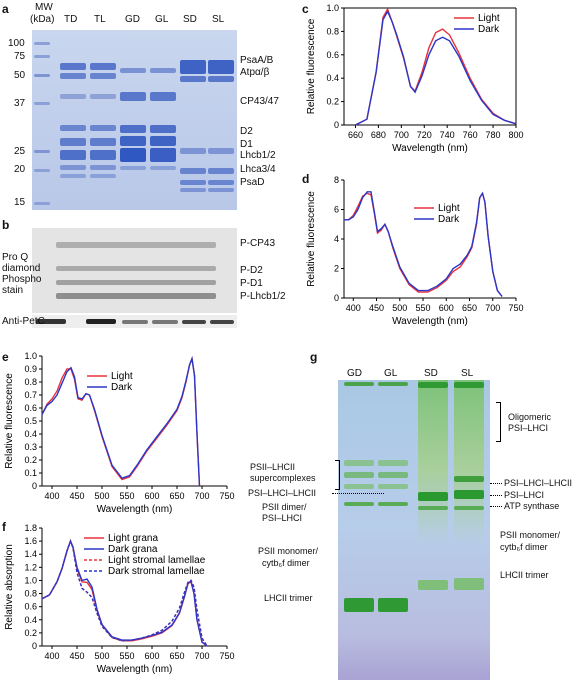 The height and width of the screenshot is (685, 585). What do you see at coordinates (528, 428) in the screenshot?
I see `g-label-psi-lhci-oligomeric: PSI–LHCI` at bounding box center [528, 428].